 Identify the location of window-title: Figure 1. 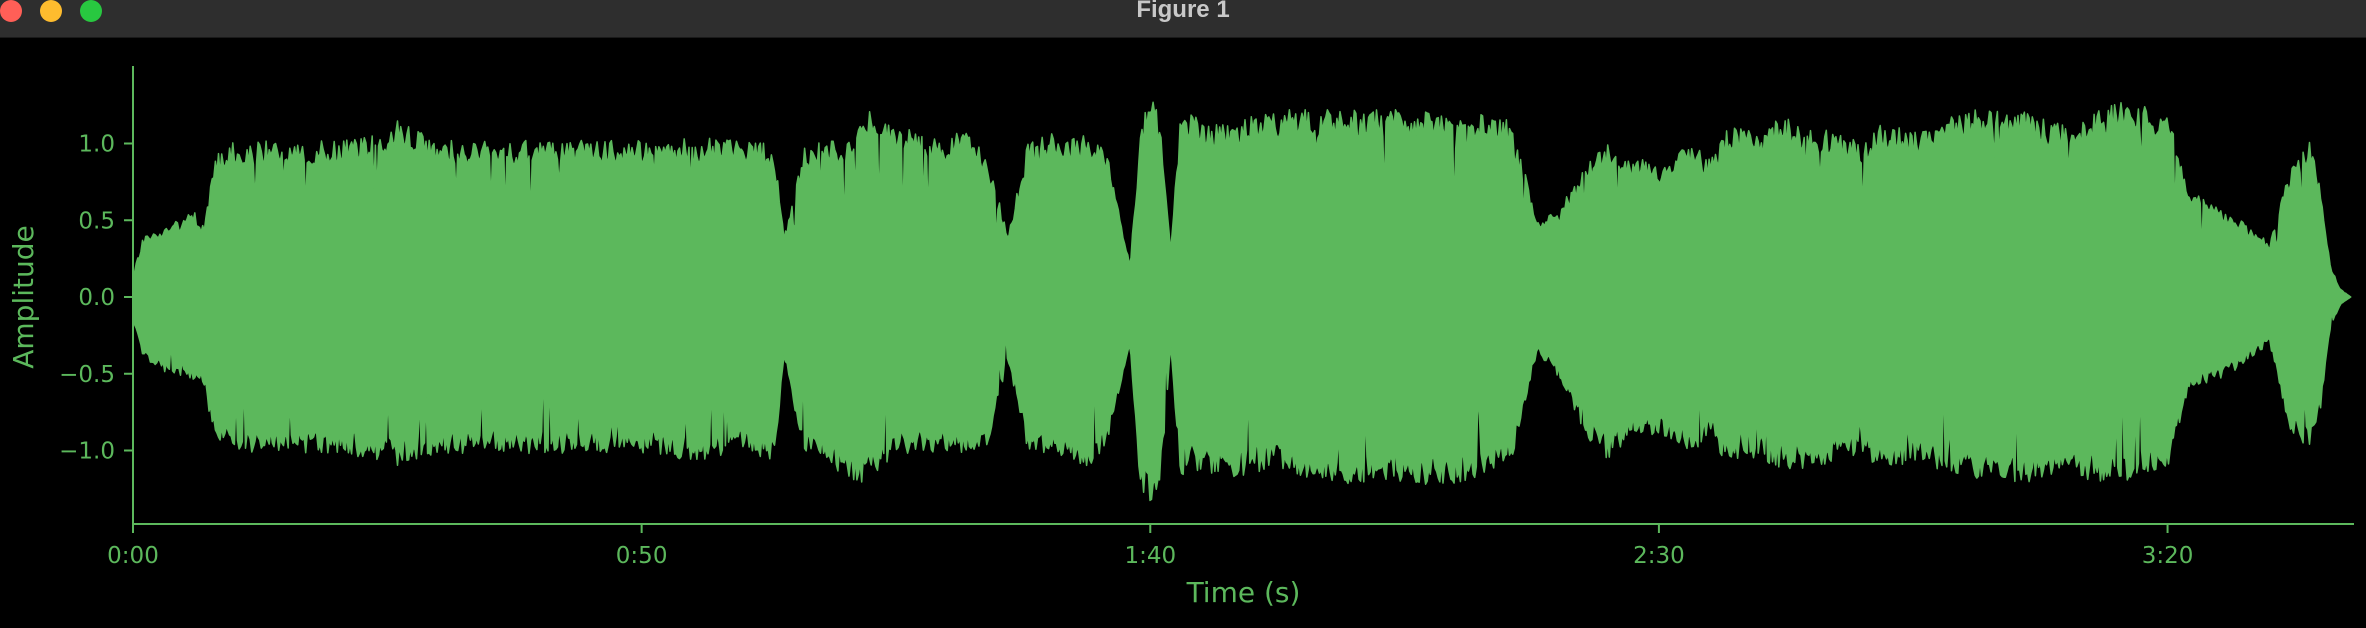
(1183, 11).